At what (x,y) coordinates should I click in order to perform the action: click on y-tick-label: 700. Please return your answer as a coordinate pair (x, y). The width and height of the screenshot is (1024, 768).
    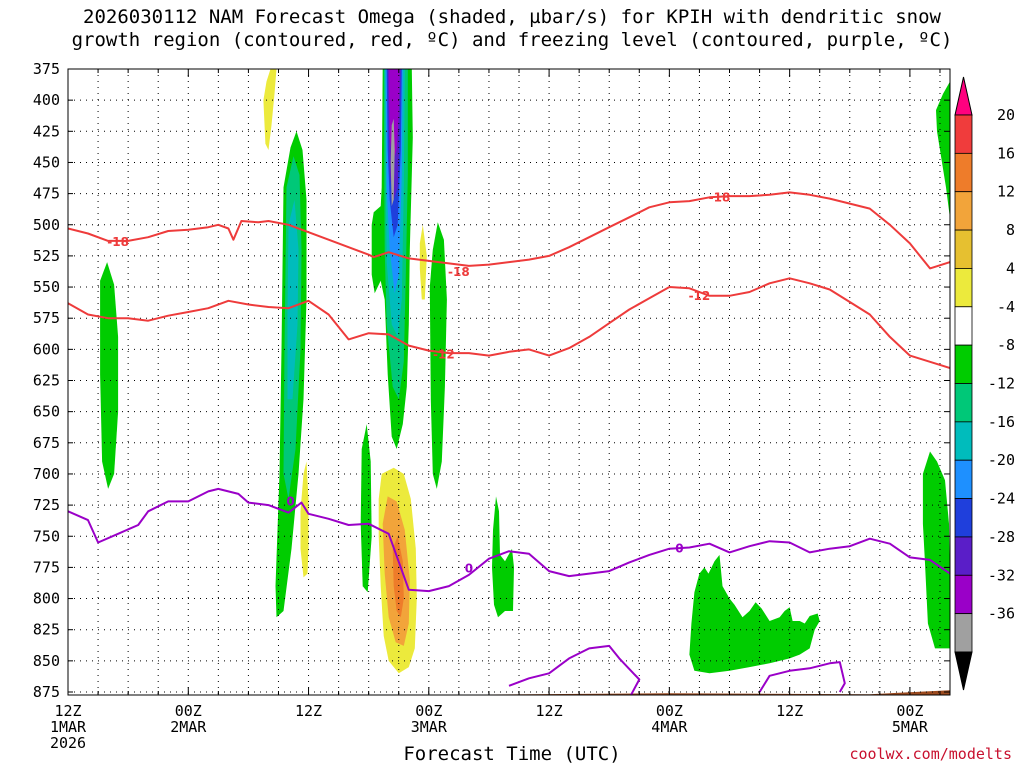
    Looking at the image, I should click on (46, 474).